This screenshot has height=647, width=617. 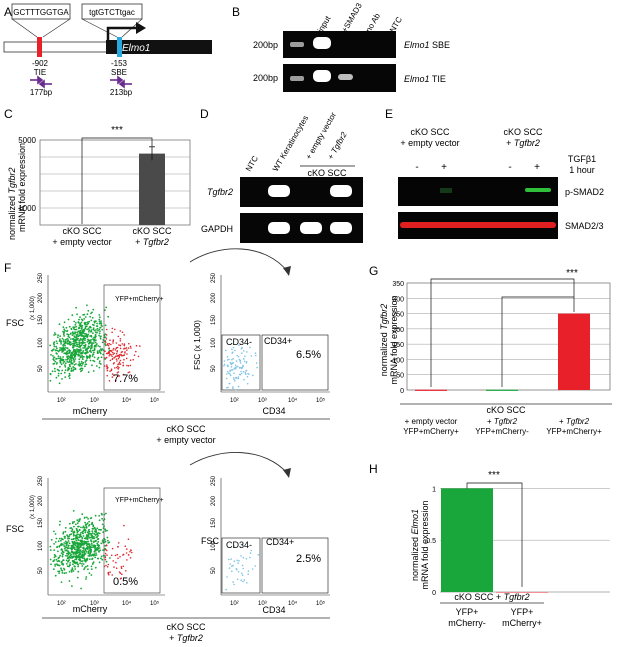 What do you see at coordinates (280, 542) in the screenshot?
I see `f-bot-cd34pos: CD34+` at bounding box center [280, 542].